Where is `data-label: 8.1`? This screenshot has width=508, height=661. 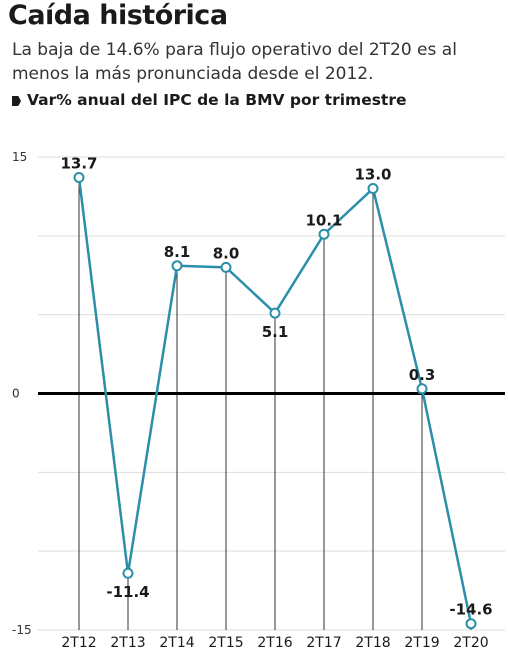 data-label: 8.1 is located at coordinates (177, 252).